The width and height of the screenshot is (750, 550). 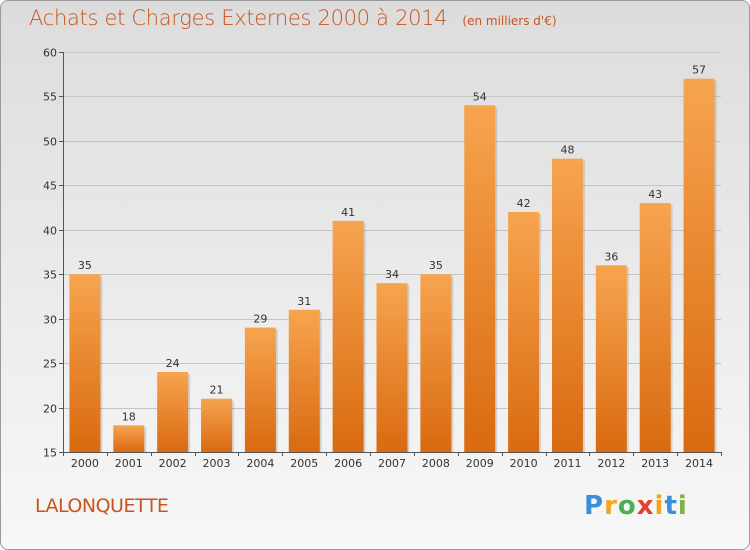 What do you see at coordinates (645, 506) in the screenshot?
I see `logo-letter: x` at bounding box center [645, 506].